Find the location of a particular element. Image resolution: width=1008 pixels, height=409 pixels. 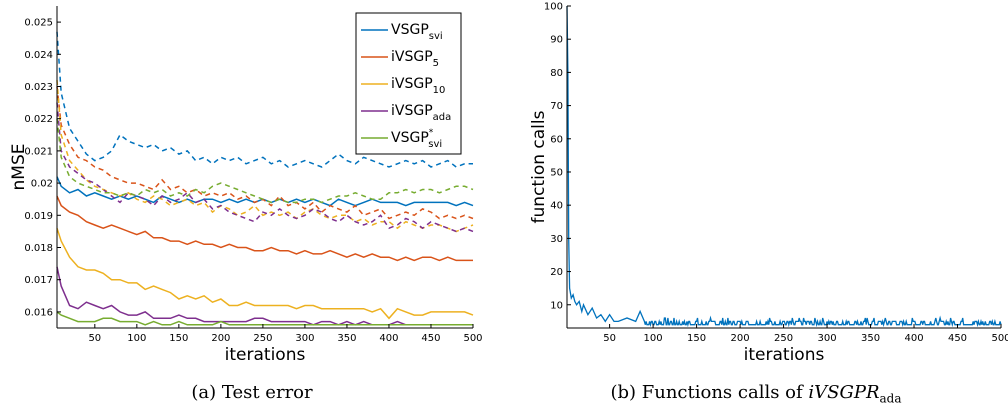

series-line-ivsgp-ada-solid is located at coordinates (264, 296).